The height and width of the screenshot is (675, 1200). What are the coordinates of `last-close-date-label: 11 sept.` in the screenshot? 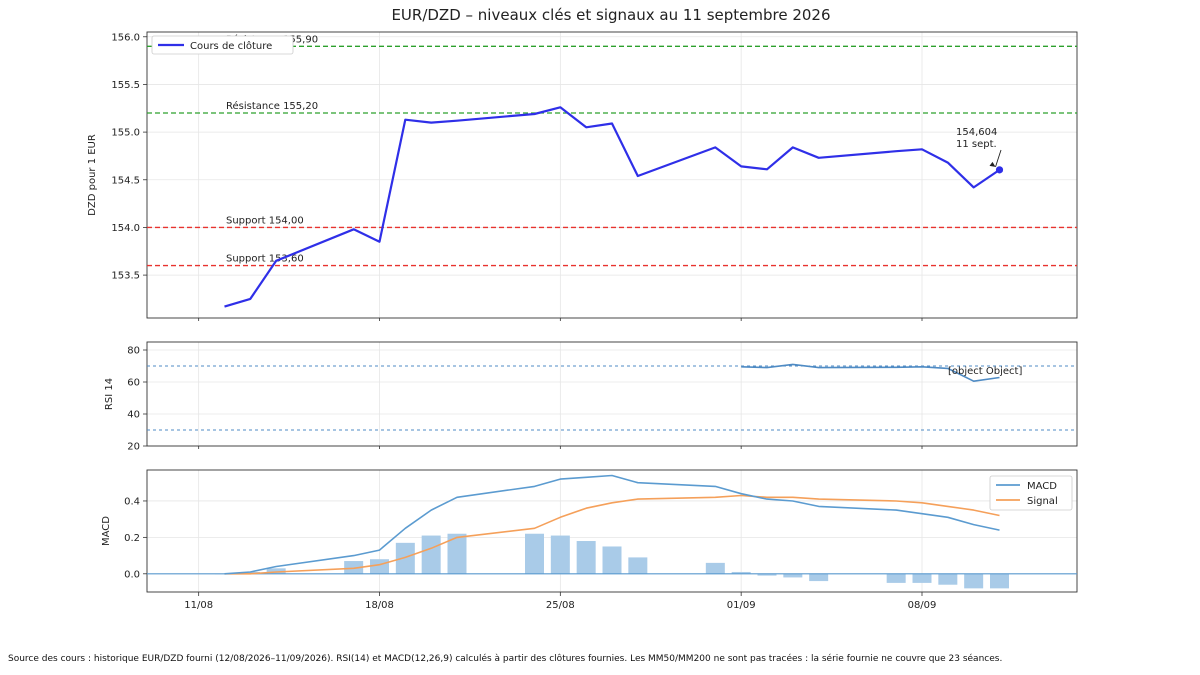 It's located at (976, 144).